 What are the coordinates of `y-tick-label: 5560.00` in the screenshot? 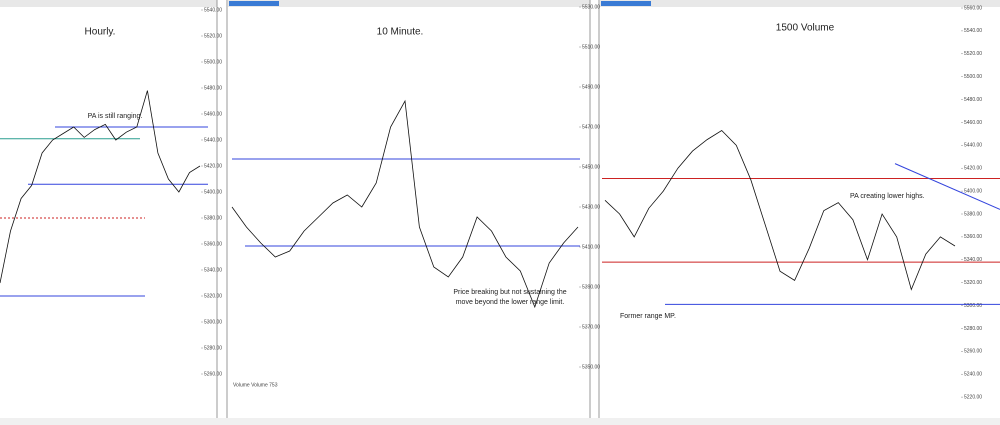 It's located at (973, 8).